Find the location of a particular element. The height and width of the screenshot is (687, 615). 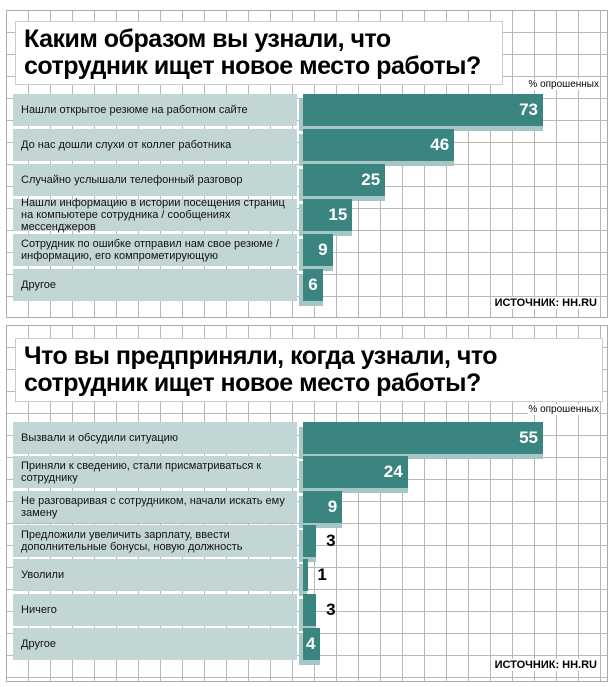

bar: 55 is located at coordinates (423, 438).